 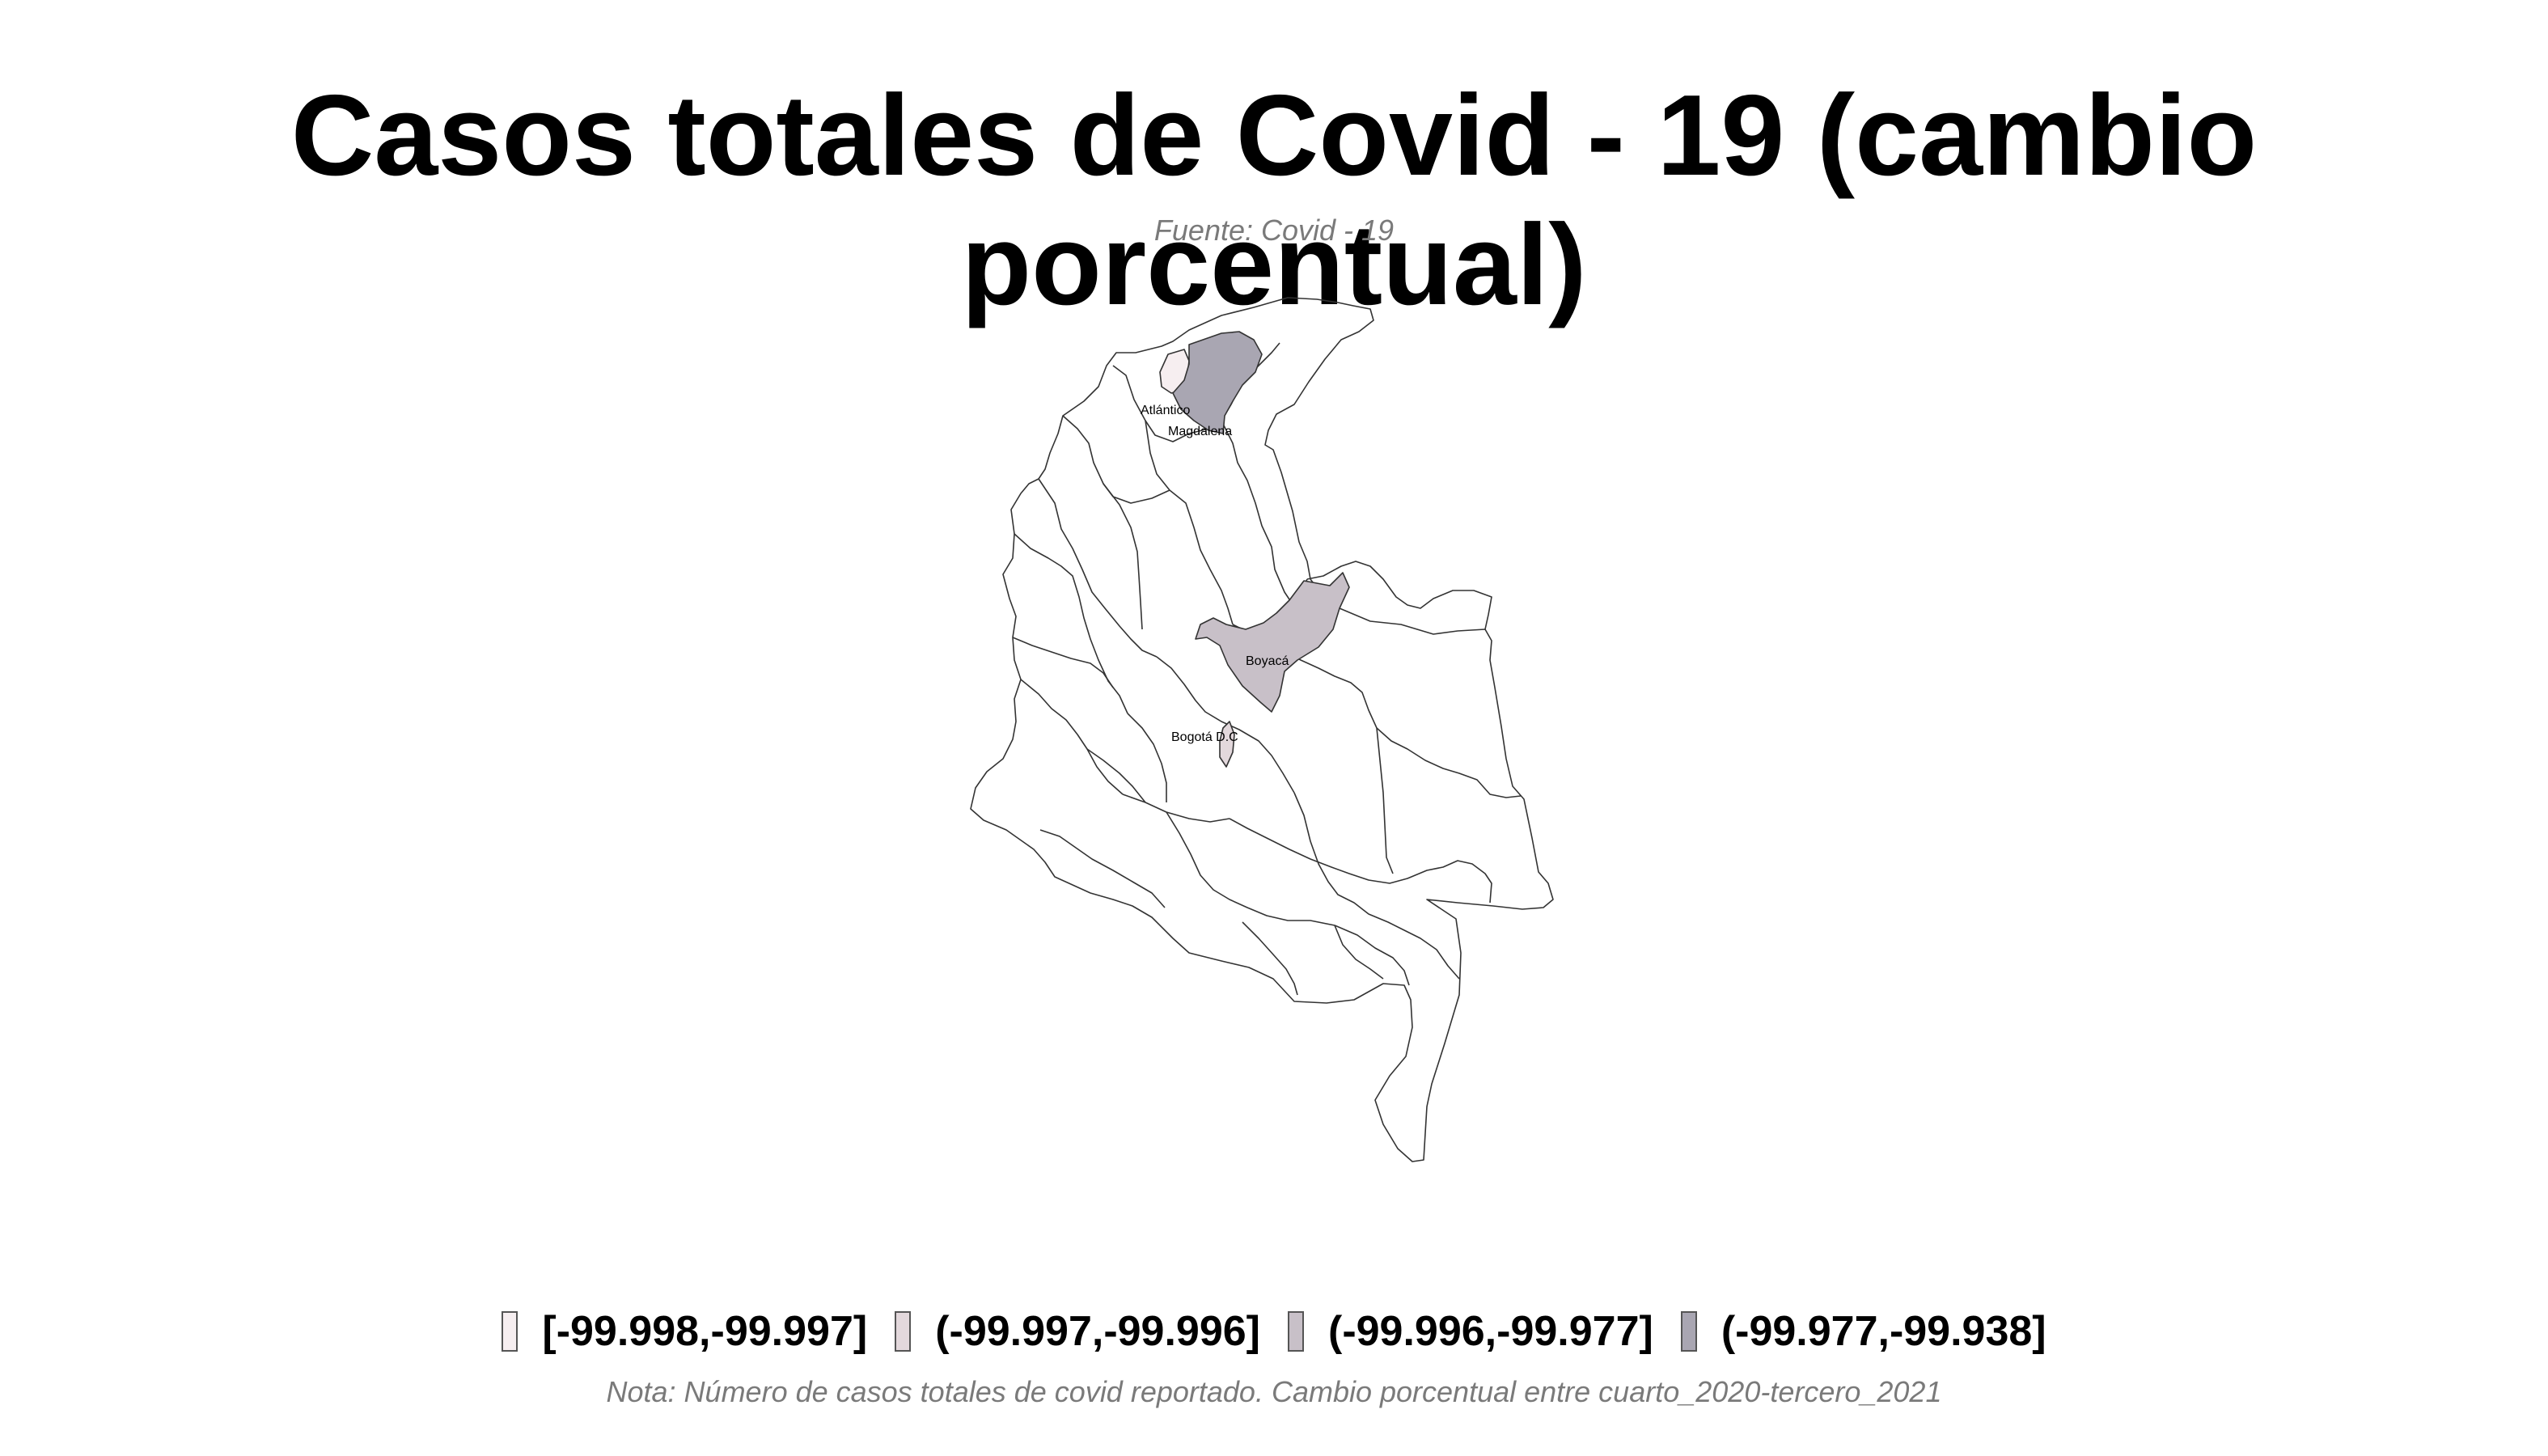 I want to click on legend-label: (-99.977,-99.938], so click(x=1883, y=1331).